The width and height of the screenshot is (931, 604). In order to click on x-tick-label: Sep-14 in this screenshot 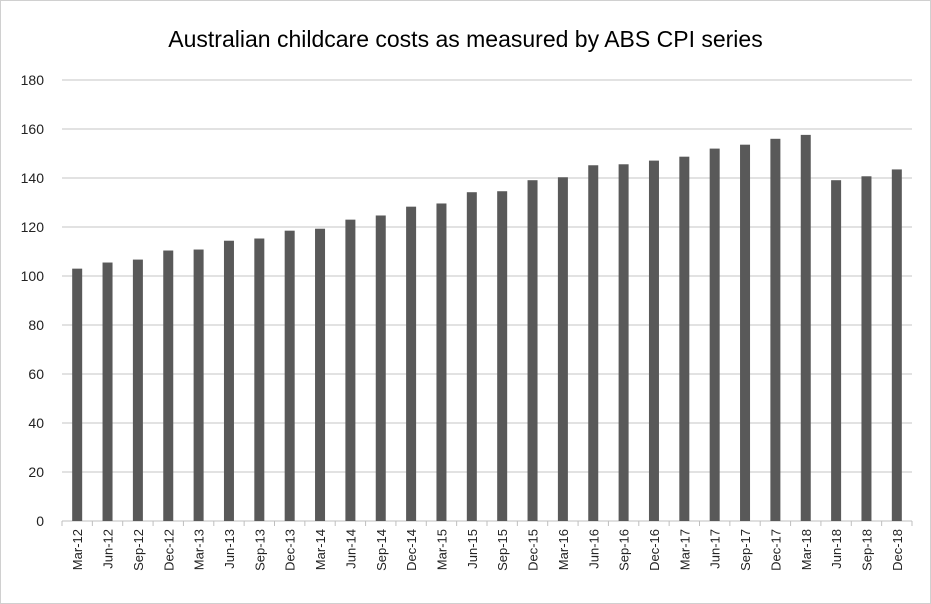, I will do `click(381, 550)`.